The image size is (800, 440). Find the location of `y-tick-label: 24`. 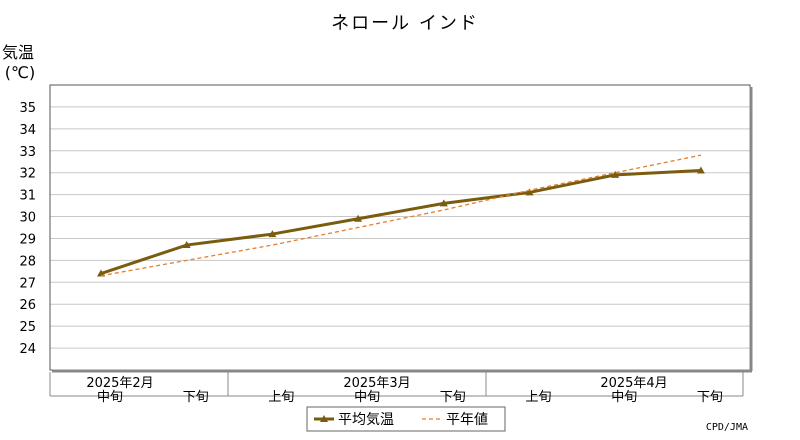

y-tick-label: 24 is located at coordinates (27, 349).